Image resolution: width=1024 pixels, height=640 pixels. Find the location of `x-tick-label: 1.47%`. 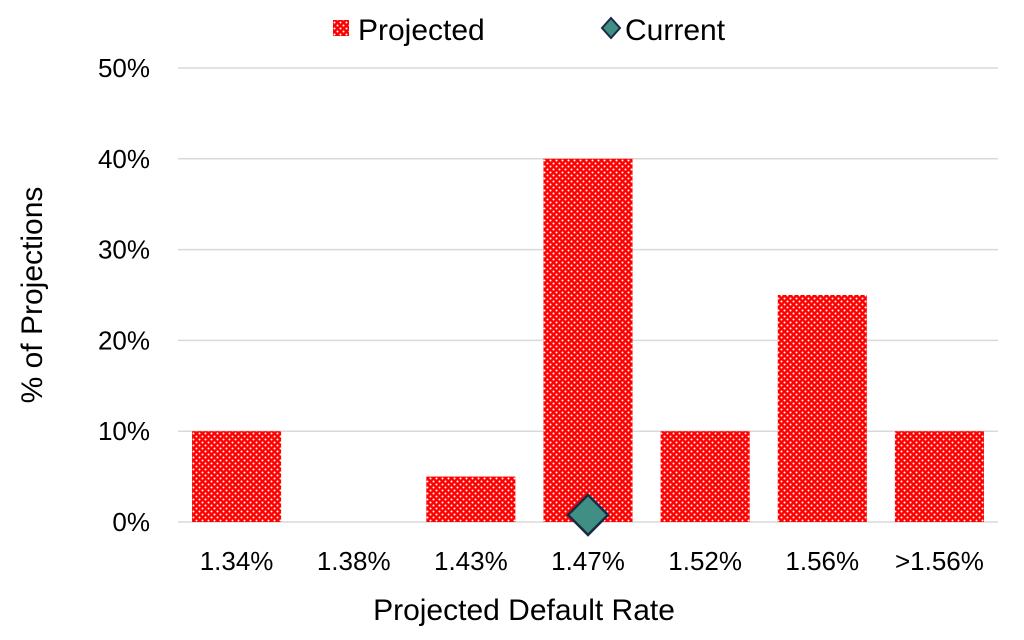

x-tick-label: 1.47% is located at coordinates (588, 561).